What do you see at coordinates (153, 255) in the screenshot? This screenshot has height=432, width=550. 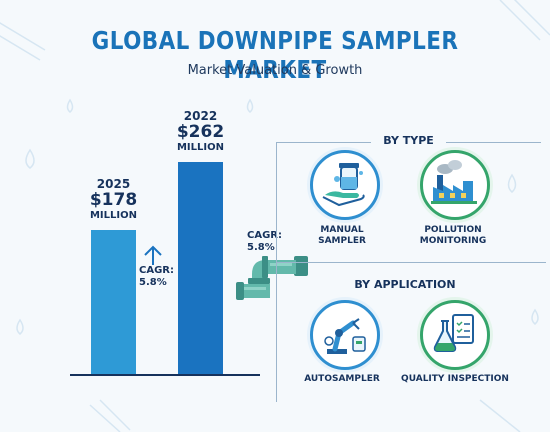 I see `arrow-up-icon` at bounding box center [153, 255].